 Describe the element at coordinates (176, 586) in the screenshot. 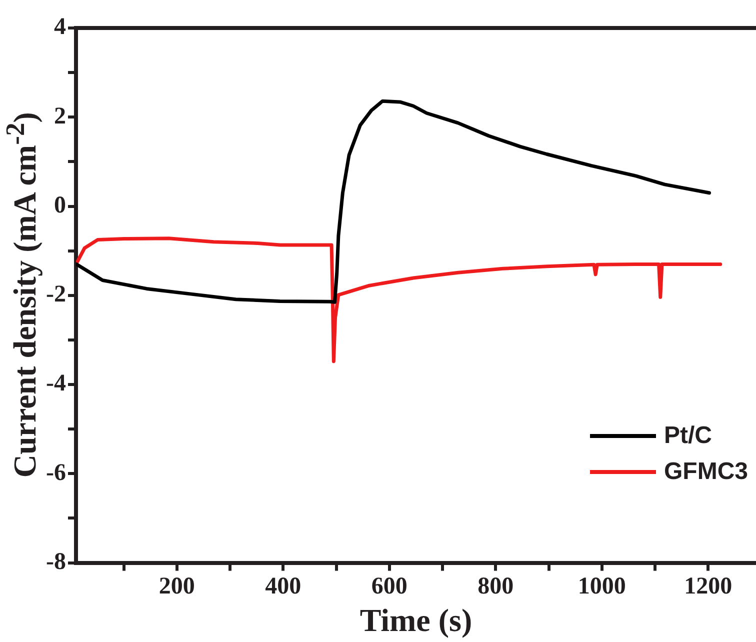

I see `x-tick-label: 200` at that location.